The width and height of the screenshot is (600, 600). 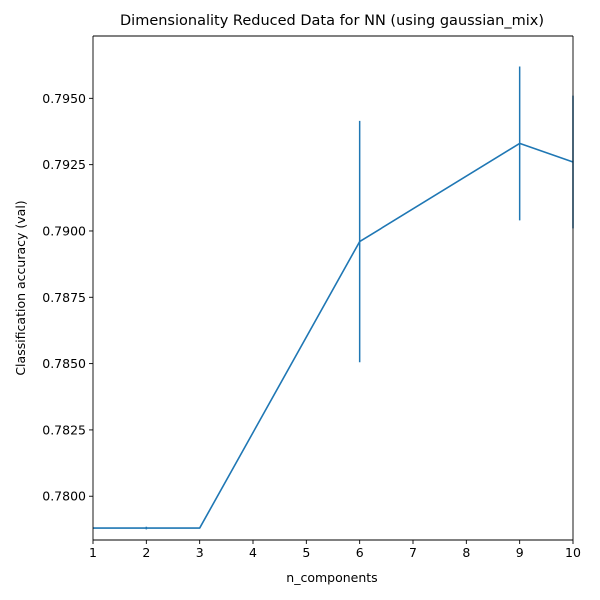 What do you see at coordinates (64, 230) in the screenshot?
I see `y-tick-label: 0.7900` at bounding box center [64, 230].